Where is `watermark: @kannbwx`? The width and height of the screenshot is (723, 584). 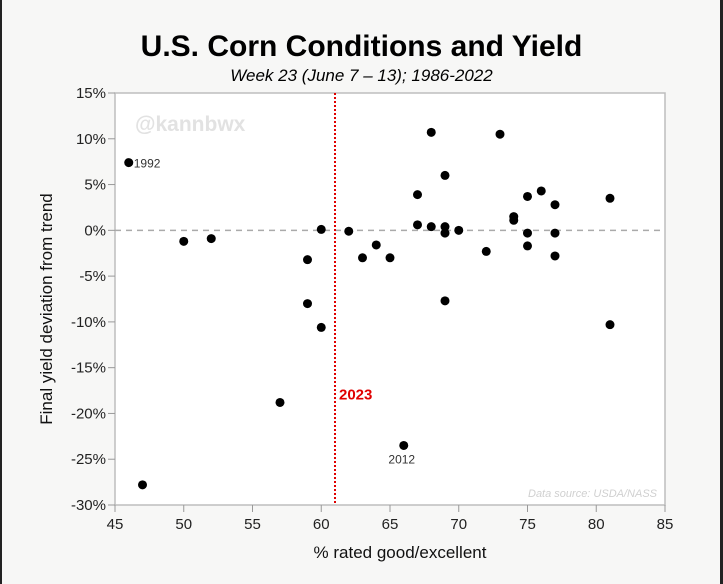 watermark: @kannbwx is located at coordinates (190, 124).